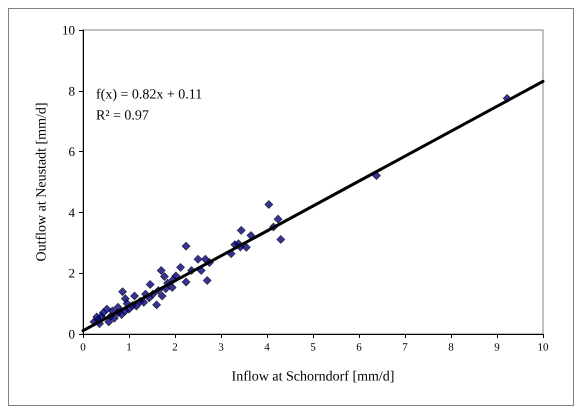 The width and height of the screenshot is (576, 408). Describe the element at coordinates (71, 273) in the screenshot. I see `y-tick-label: 2` at that location.